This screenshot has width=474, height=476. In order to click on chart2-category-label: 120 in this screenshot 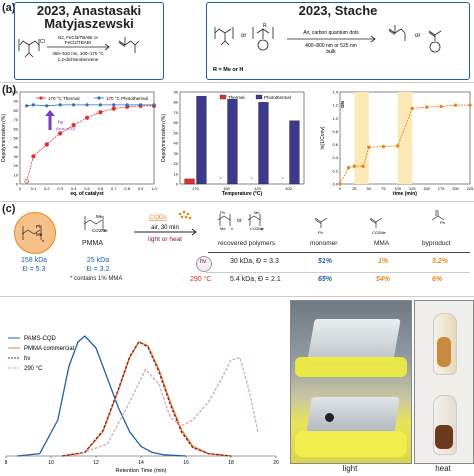, I will do `click(257, 188)`.